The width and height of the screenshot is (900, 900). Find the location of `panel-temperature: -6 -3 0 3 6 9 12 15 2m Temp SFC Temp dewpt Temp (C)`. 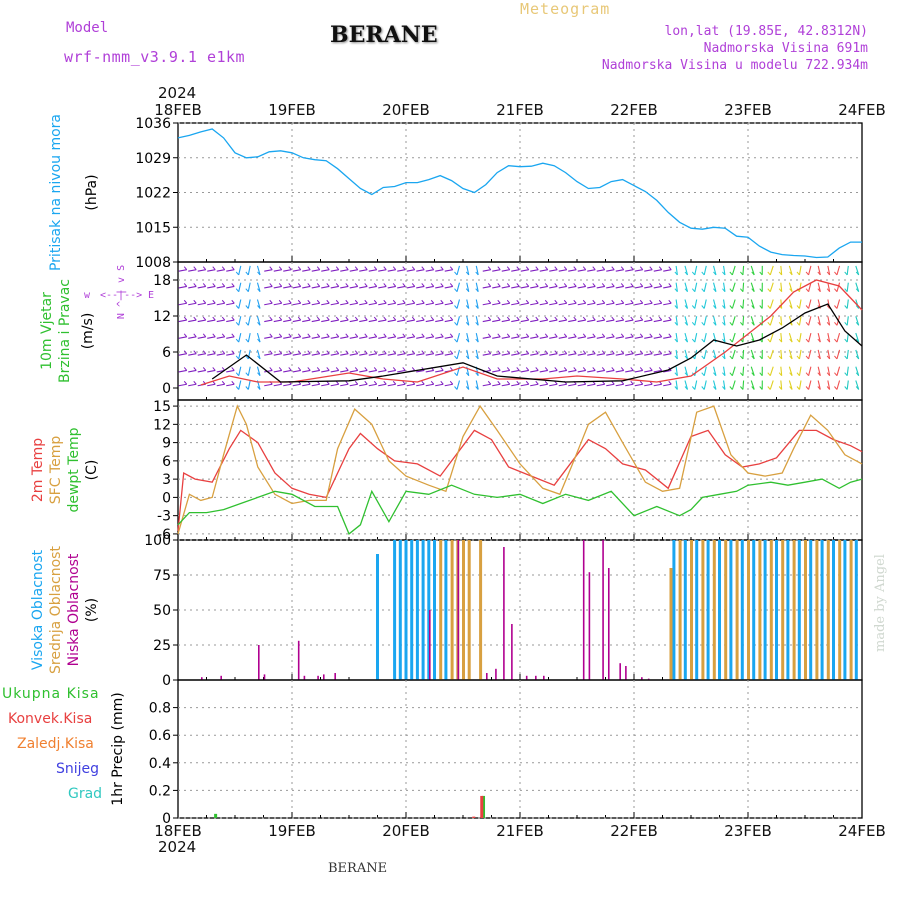

panel-temperature: -6 -3 0 3 6 9 12 15 2m Temp SFC Temp dewpt Temp (C) is located at coordinates (446, 471).